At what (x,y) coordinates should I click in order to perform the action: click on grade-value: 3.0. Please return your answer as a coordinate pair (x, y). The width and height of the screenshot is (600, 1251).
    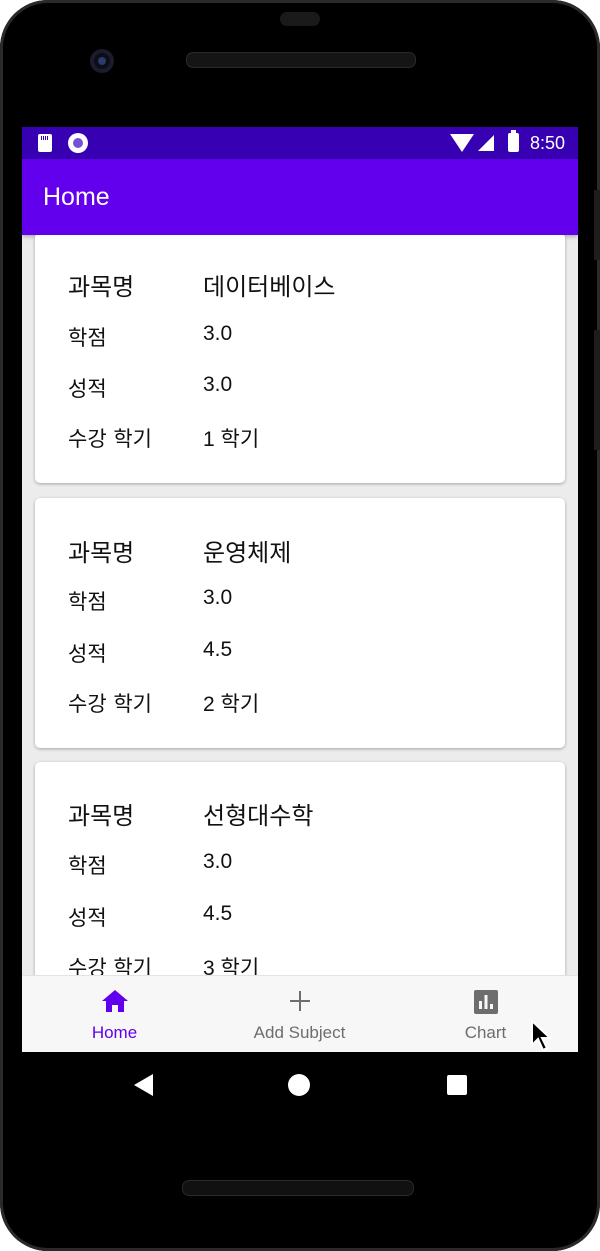
    Looking at the image, I should click on (218, 384).